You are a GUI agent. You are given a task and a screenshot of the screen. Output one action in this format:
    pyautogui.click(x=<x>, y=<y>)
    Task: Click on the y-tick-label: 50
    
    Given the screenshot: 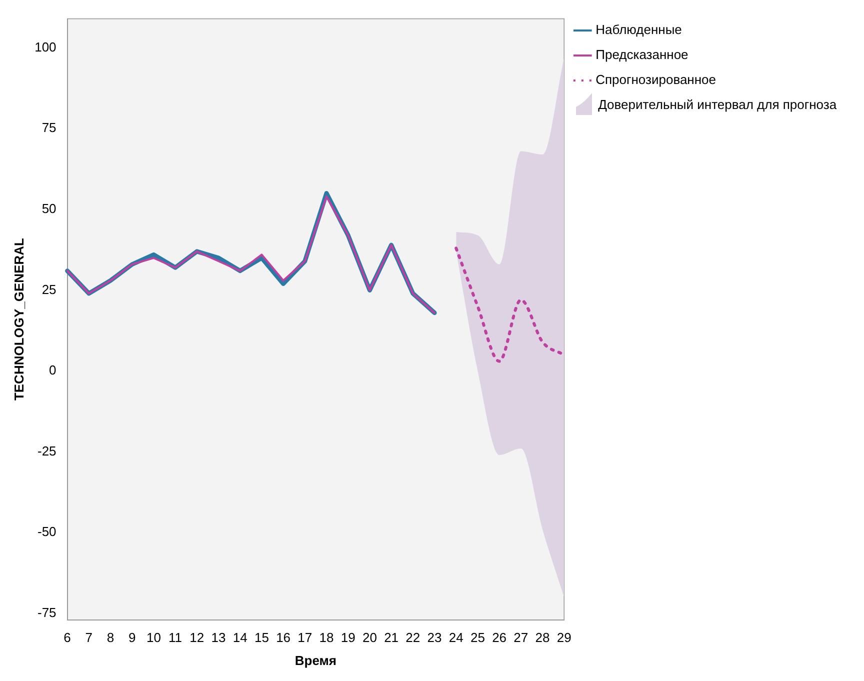 What is the action you would take?
    pyautogui.click(x=49, y=208)
    